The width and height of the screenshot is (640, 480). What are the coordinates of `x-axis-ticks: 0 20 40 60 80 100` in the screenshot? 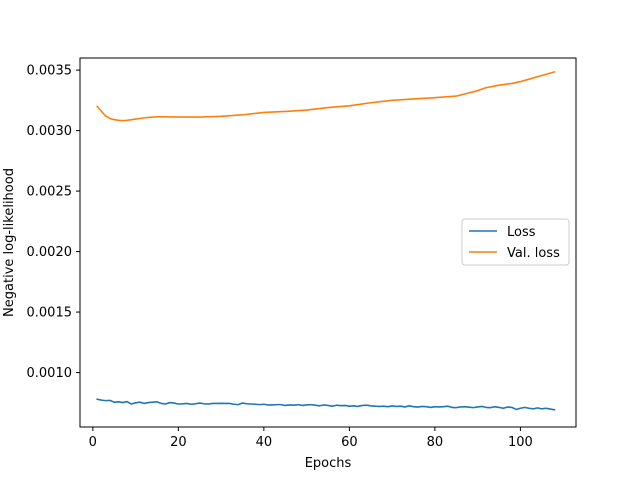 It's located at (311, 438).